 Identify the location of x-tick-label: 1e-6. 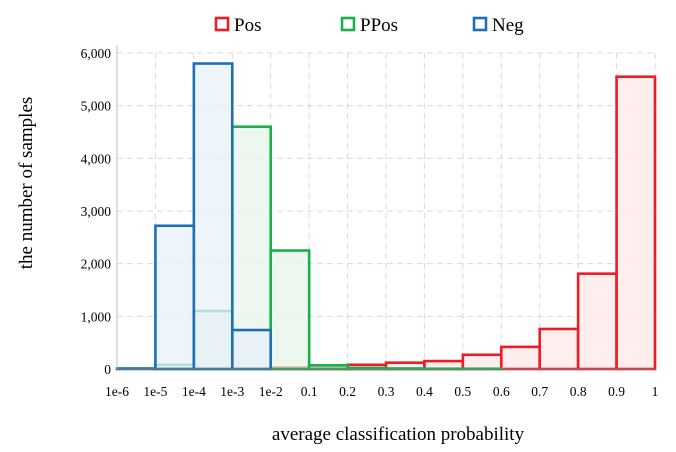
(117, 391).